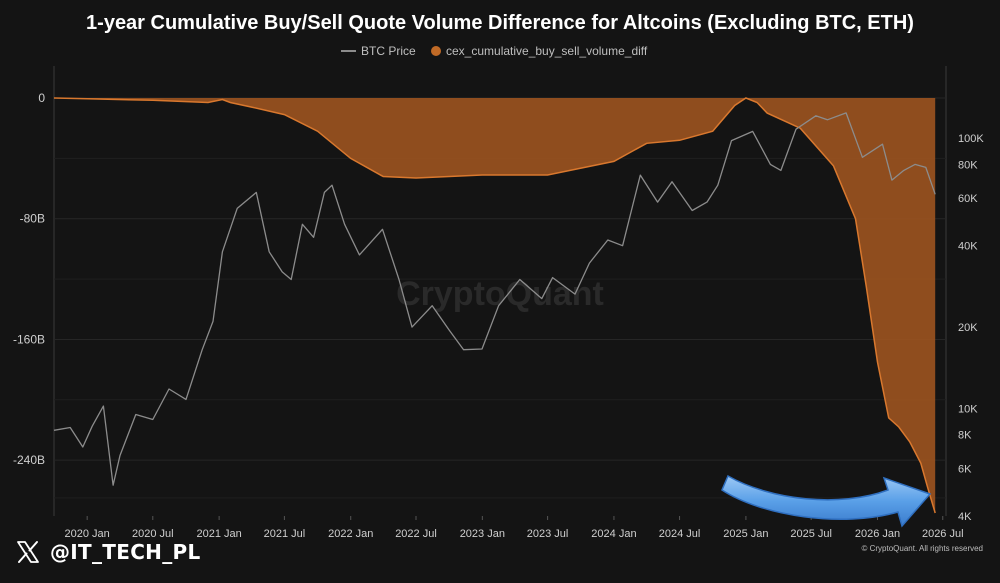 The image size is (1000, 583). What do you see at coordinates (29, 460) in the screenshot?
I see `left-tick-label: -240B` at bounding box center [29, 460].